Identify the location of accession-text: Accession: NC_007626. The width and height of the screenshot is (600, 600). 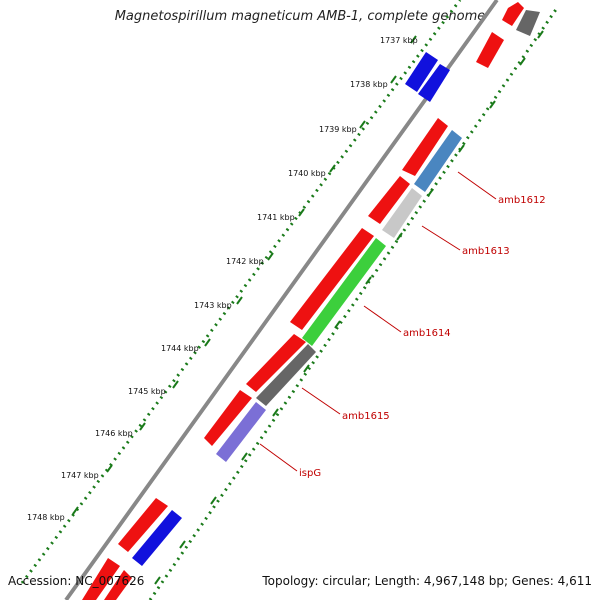
(76, 581).